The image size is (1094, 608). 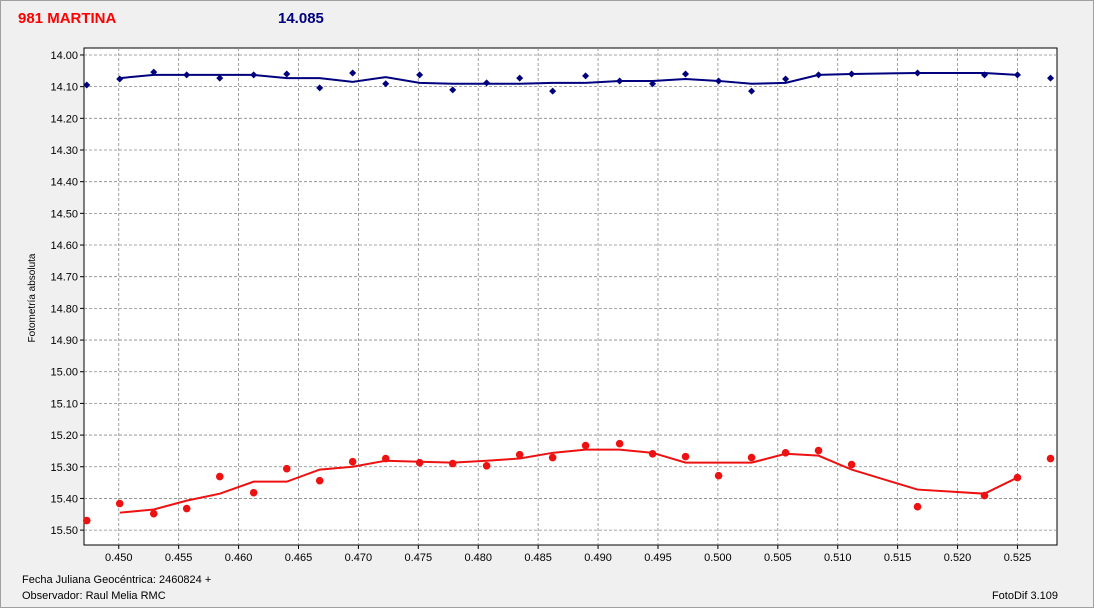 I want to click on y-tick-label: 14.10, so click(x=64, y=88).